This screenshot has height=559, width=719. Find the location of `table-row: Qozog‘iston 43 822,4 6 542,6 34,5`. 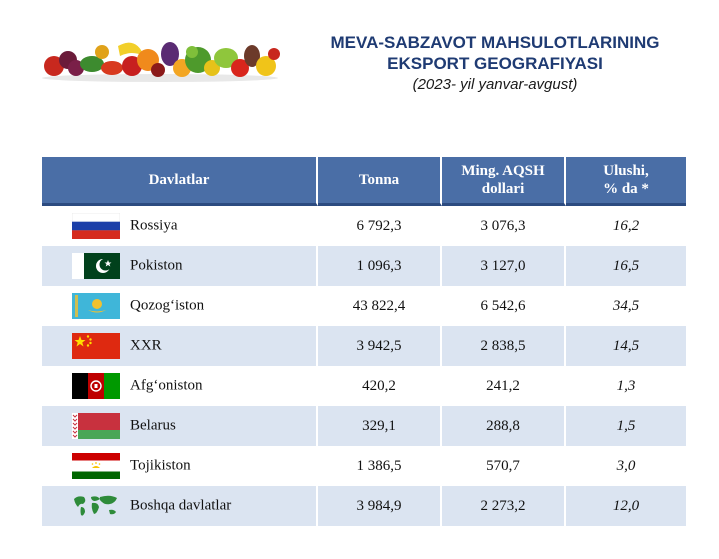

table-row: Qozog‘iston 43 822,4 6 542,6 34,5 is located at coordinates (364, 306).